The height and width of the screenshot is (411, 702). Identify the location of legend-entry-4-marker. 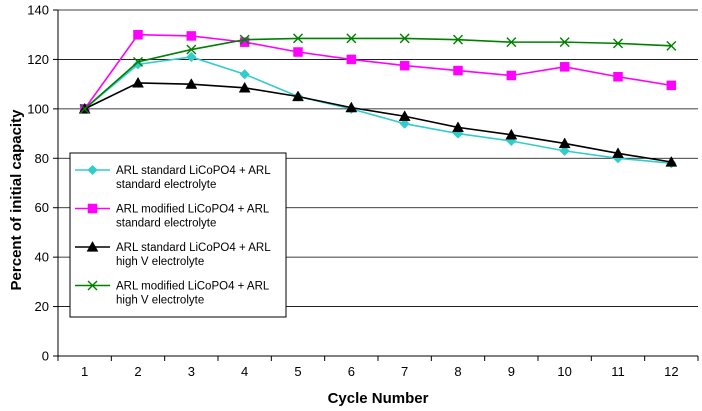
(92, 285).